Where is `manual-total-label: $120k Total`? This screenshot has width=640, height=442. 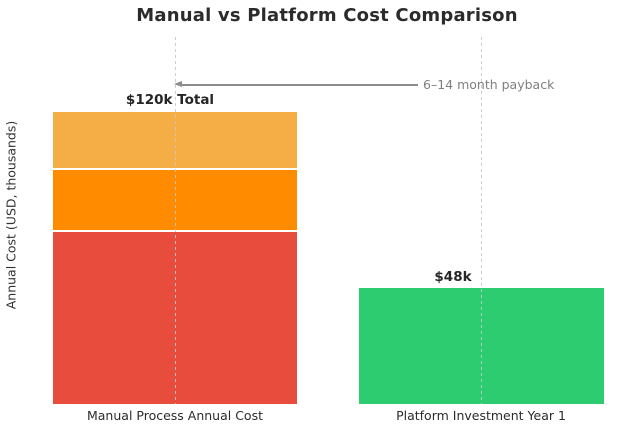
manual-total-label: $120k Total is located at coordinates (170, 100).